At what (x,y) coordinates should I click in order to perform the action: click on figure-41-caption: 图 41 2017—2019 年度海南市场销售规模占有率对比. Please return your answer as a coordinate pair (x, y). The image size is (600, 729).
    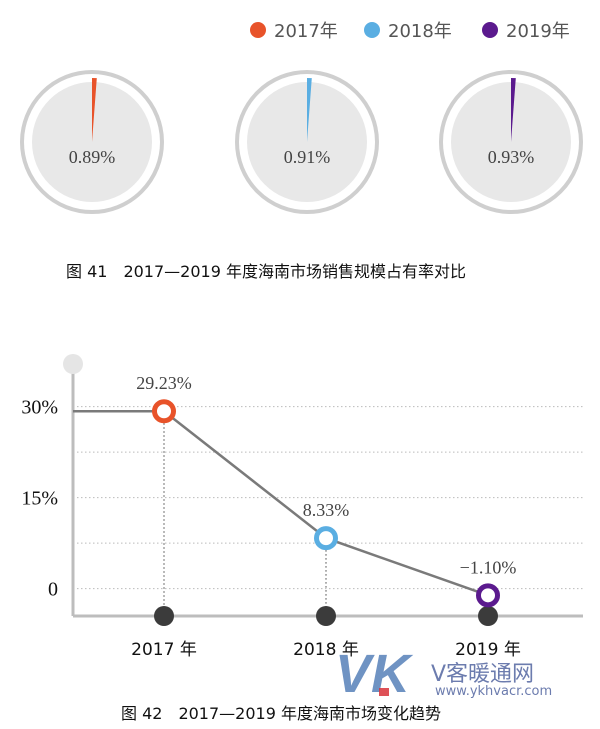
    Looking at the image, I should click on (266, 271).